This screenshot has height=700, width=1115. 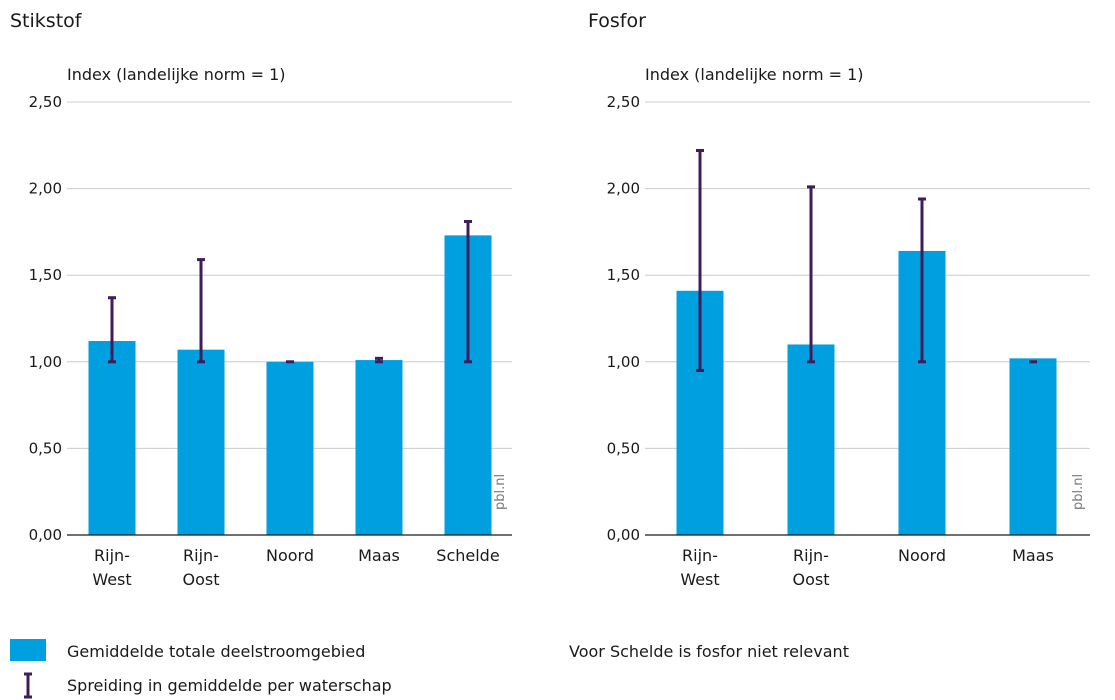 I want to click on panel-title: Stikstof, so click(x=46, y=21).